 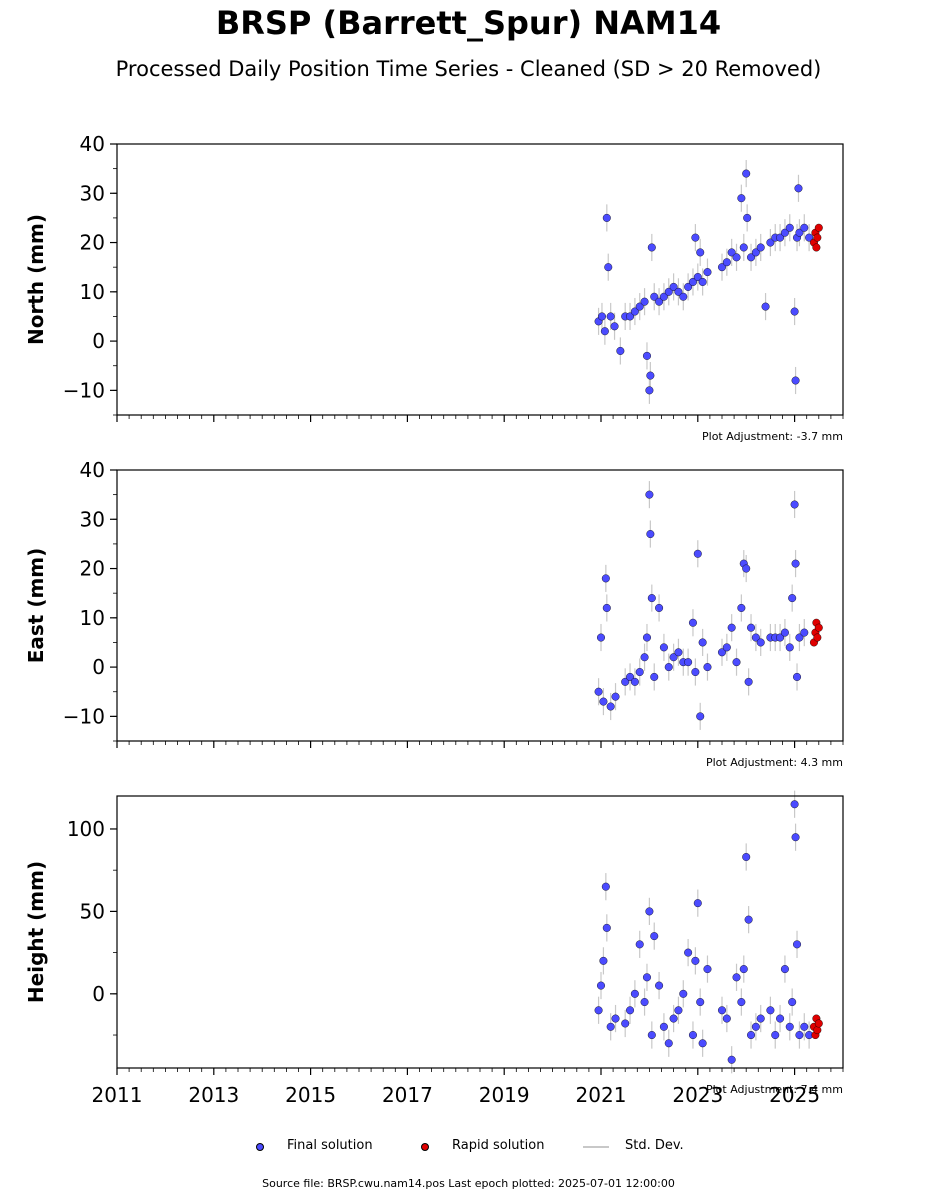 What do you see at coordinates (98, 341) in the screenshot?
I see `north-y-tick-label: 0` at bounding box center [98, 341].